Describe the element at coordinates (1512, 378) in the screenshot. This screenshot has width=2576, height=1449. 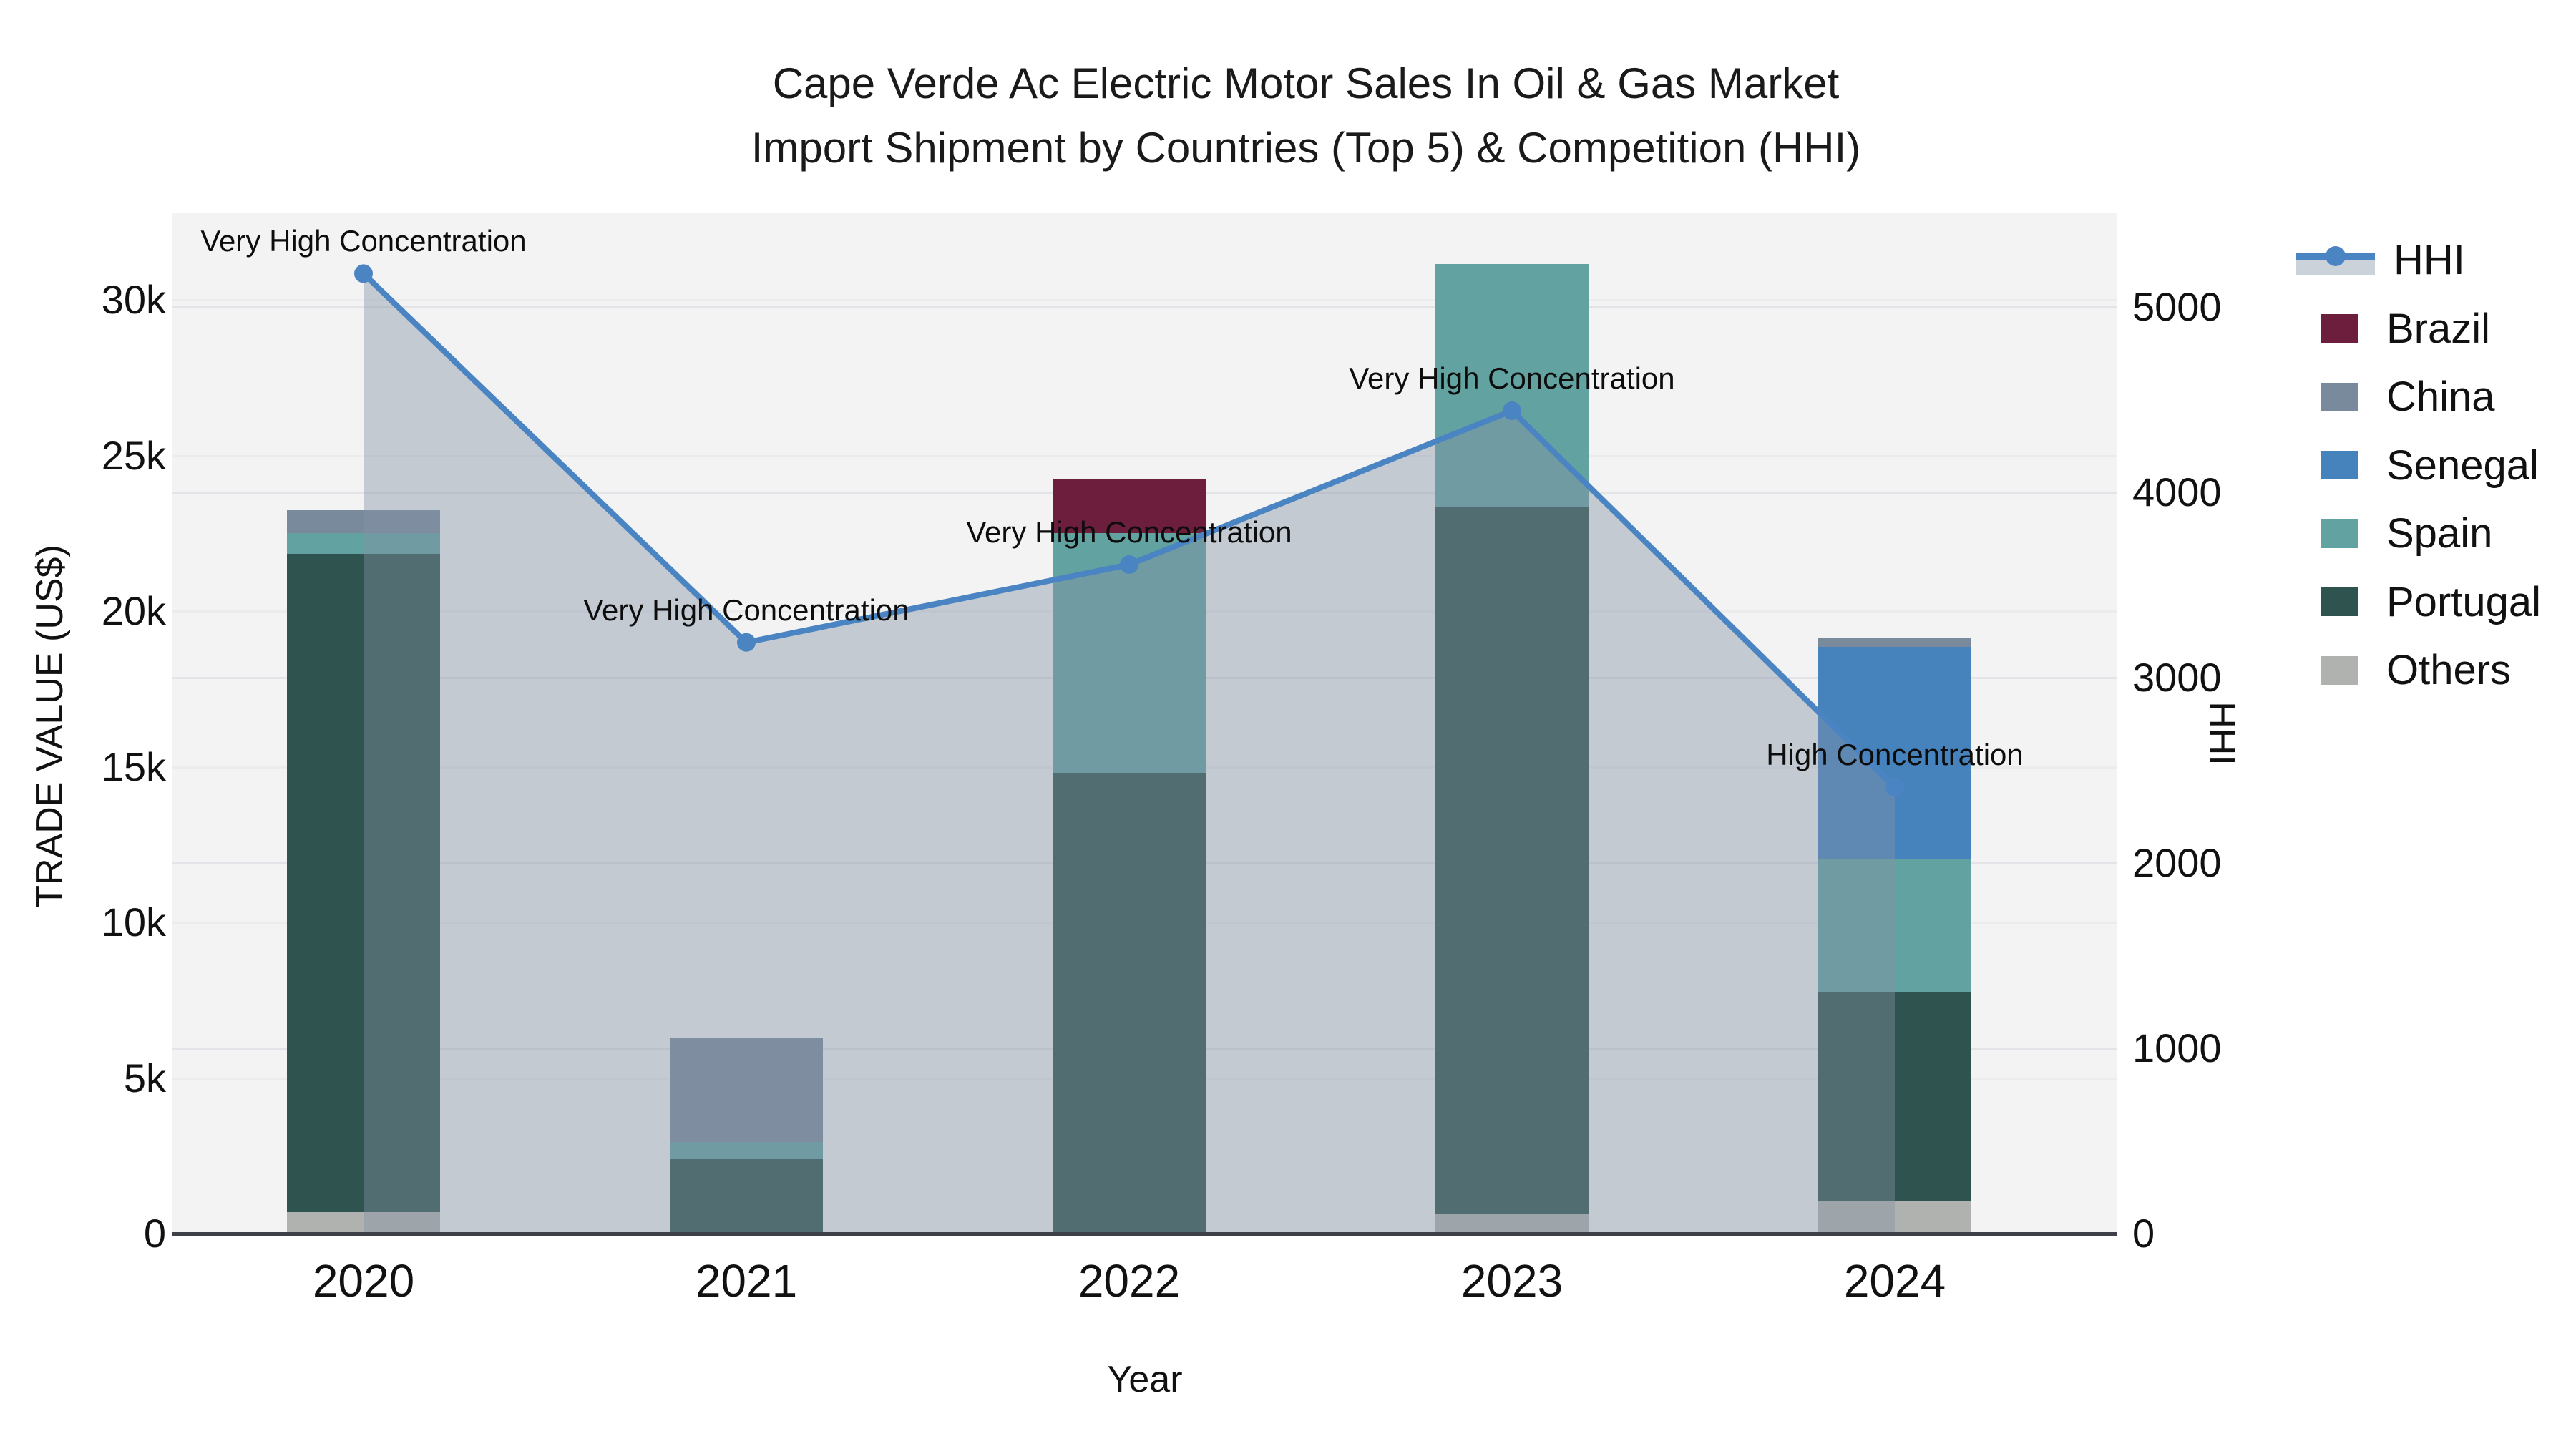
I see `annotation-2023: Very High Concentration` at that location.